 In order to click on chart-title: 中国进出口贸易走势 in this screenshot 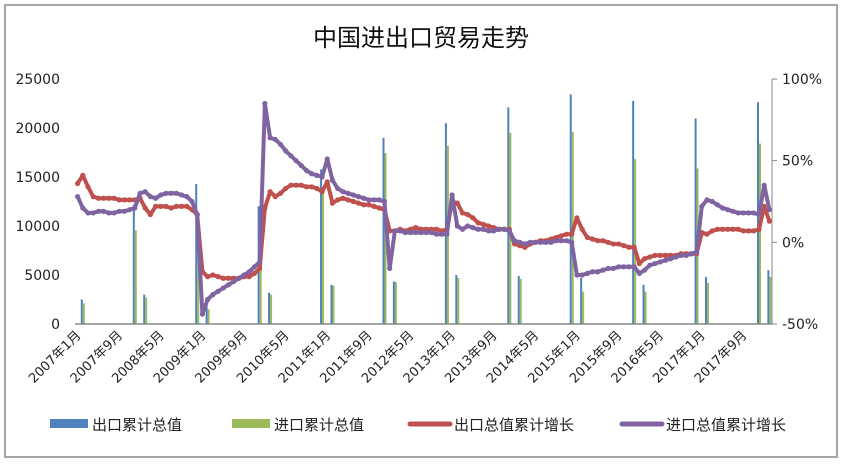, I will do `click(421, 38)`.